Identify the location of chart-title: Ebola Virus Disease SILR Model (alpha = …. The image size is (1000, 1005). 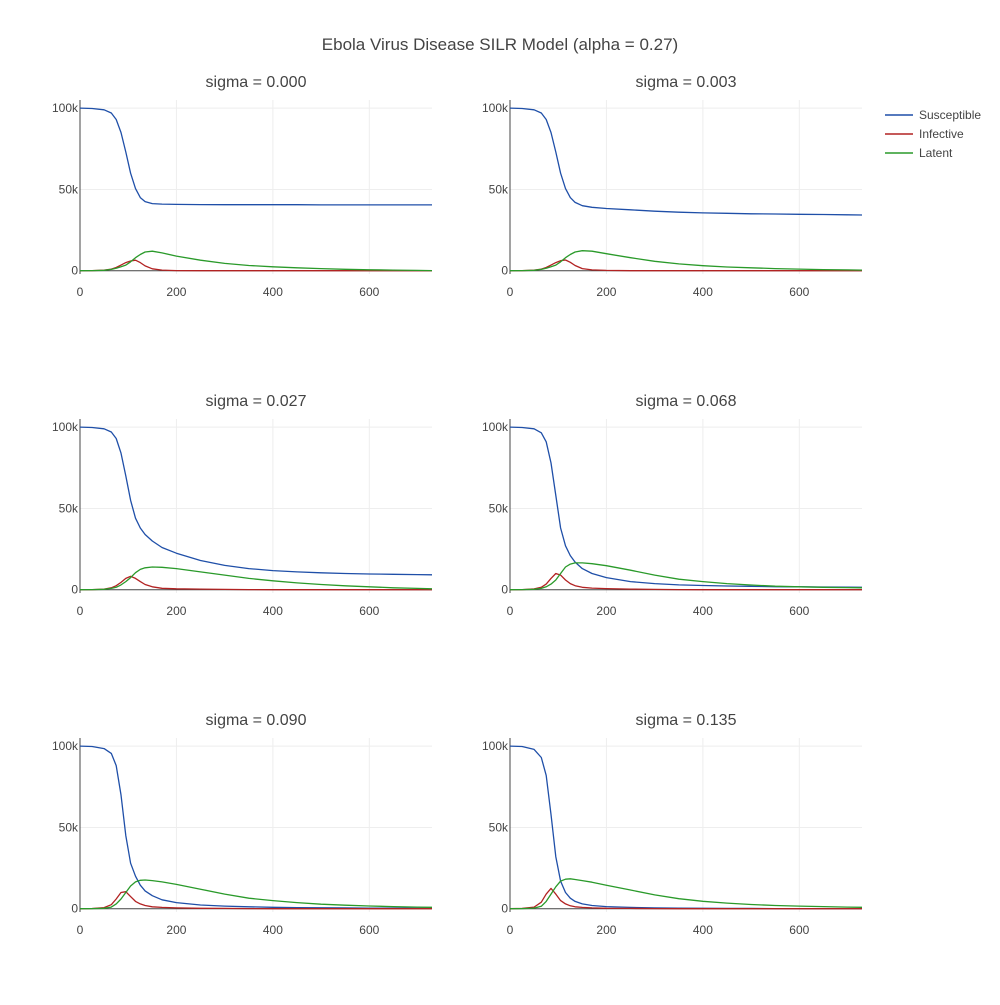
(500, 44).